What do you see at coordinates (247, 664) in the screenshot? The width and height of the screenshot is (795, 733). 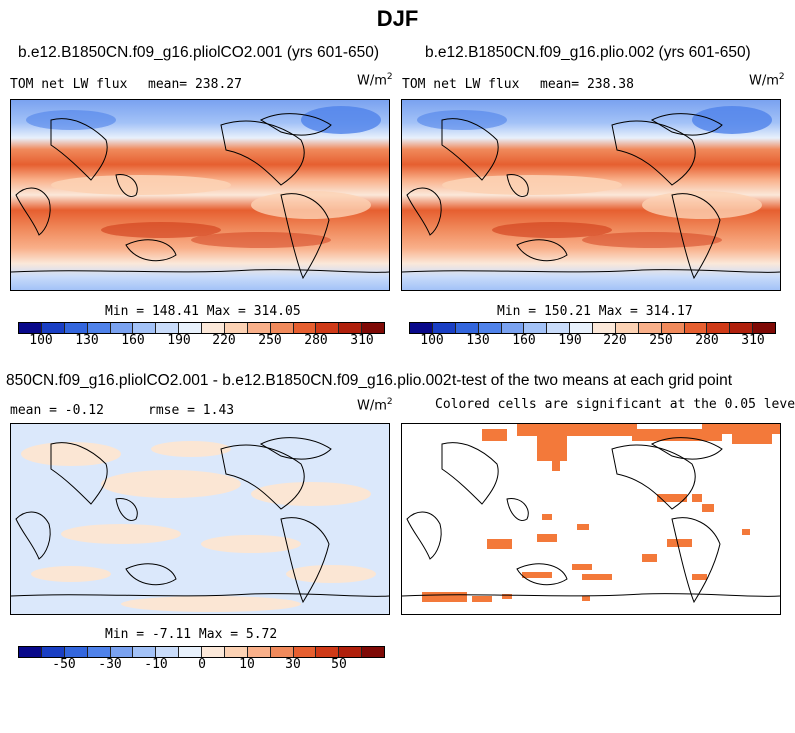 I see `colorbar-tick-label: 10` at bounding box center [247, 664].